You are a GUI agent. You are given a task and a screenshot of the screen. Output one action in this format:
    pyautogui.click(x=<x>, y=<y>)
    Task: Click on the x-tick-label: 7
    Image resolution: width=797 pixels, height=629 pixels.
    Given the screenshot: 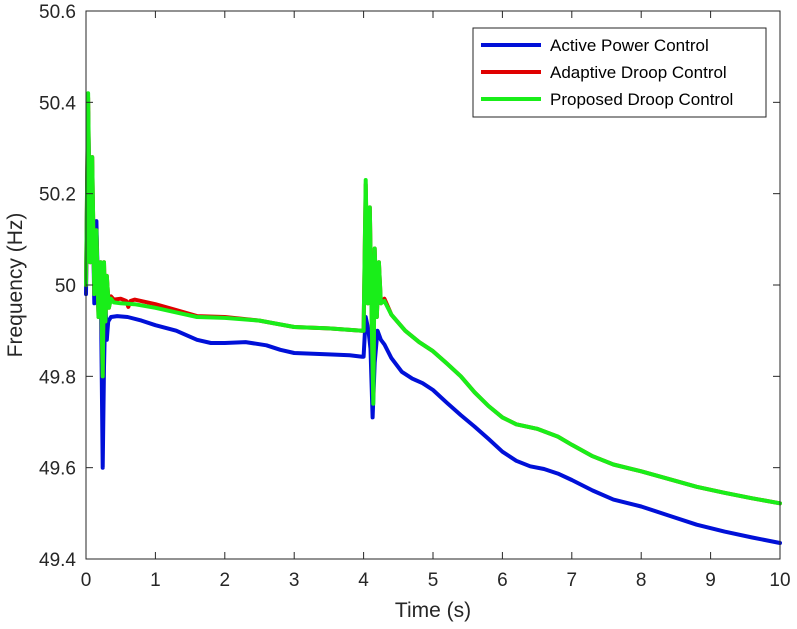 What is the action you would take?
    pyautogui.click(x=572, y=580)
    